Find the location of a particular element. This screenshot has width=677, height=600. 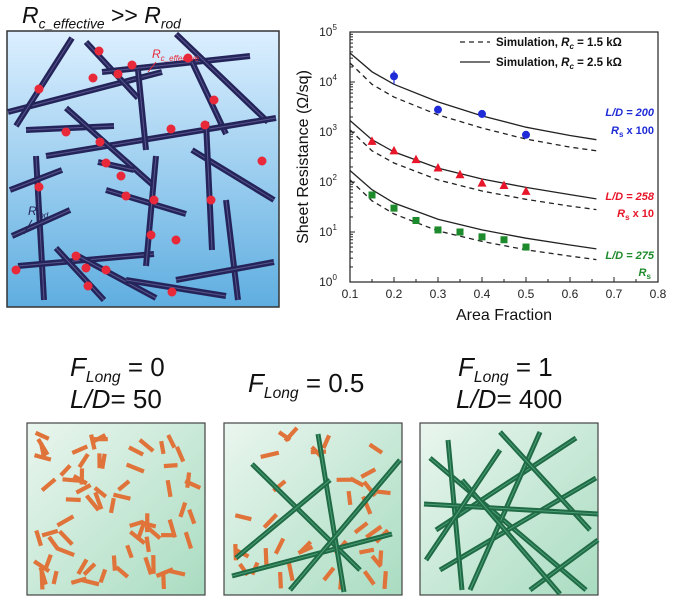

panel-short-rods is located at coordinates (116, 509).